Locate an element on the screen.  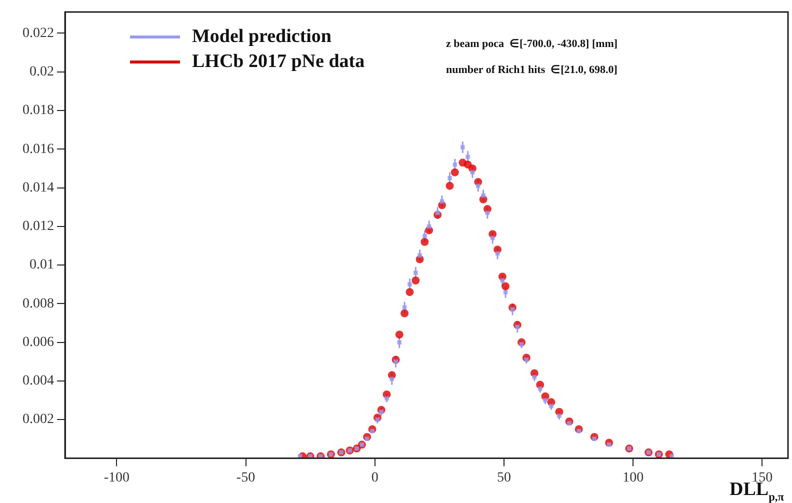
y-tick-label: 0.012 is located at coordinates (38, 226).